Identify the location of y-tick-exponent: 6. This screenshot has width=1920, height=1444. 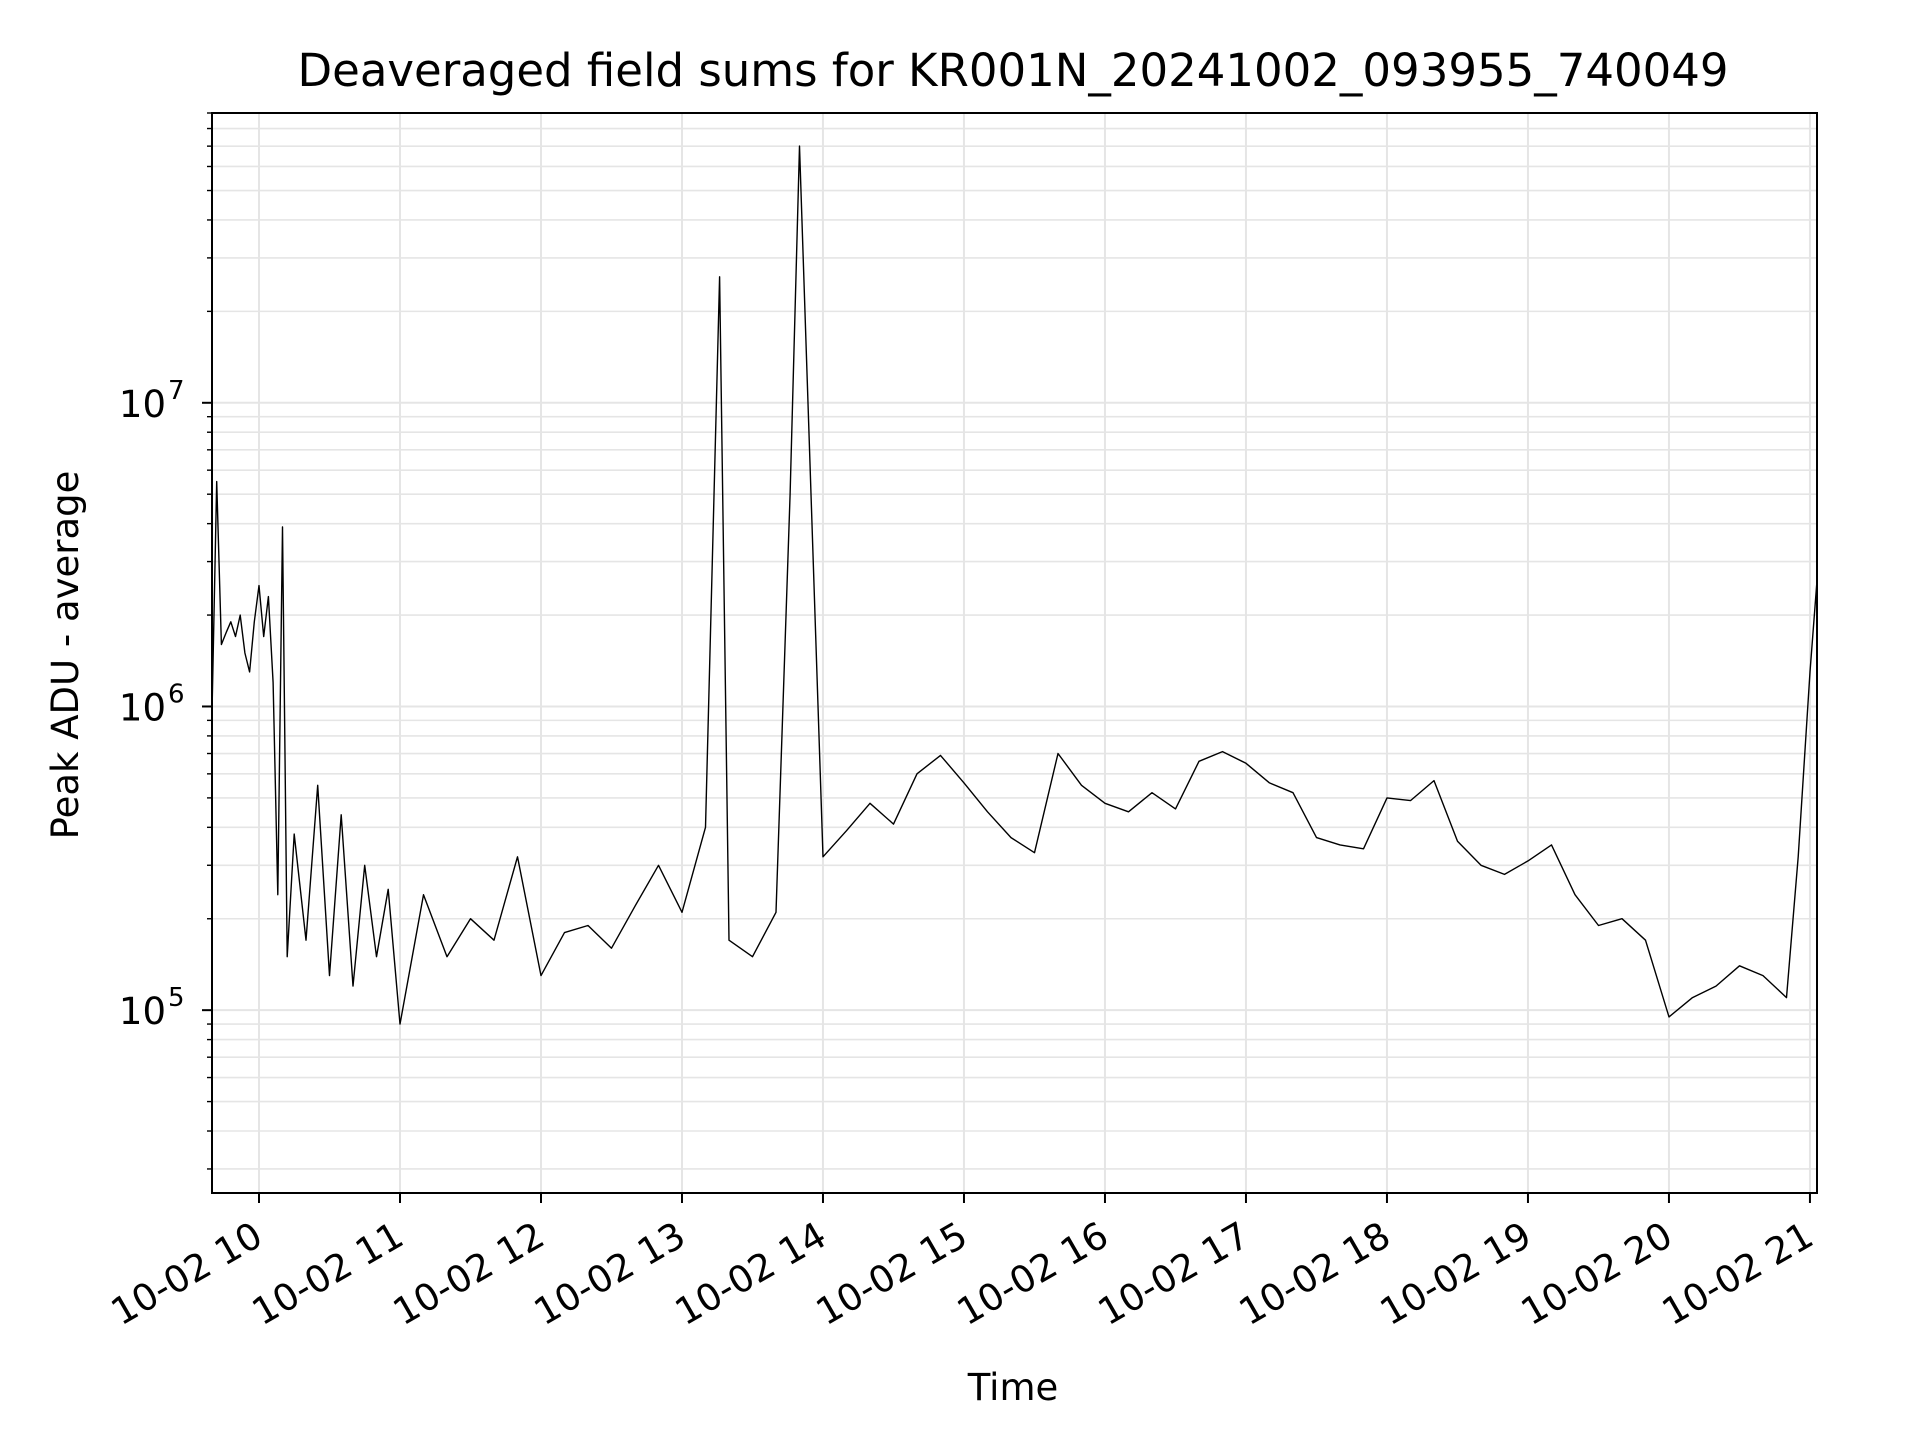
(176, 694).